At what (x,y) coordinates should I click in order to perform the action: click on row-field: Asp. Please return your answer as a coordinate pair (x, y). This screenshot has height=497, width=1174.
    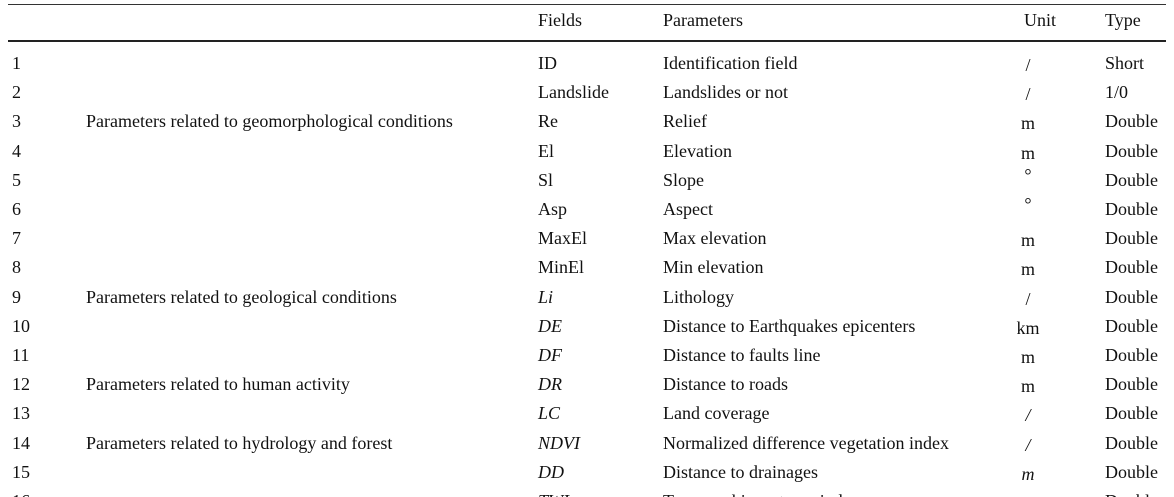
    Looking at the image, I should click on (553, 209).